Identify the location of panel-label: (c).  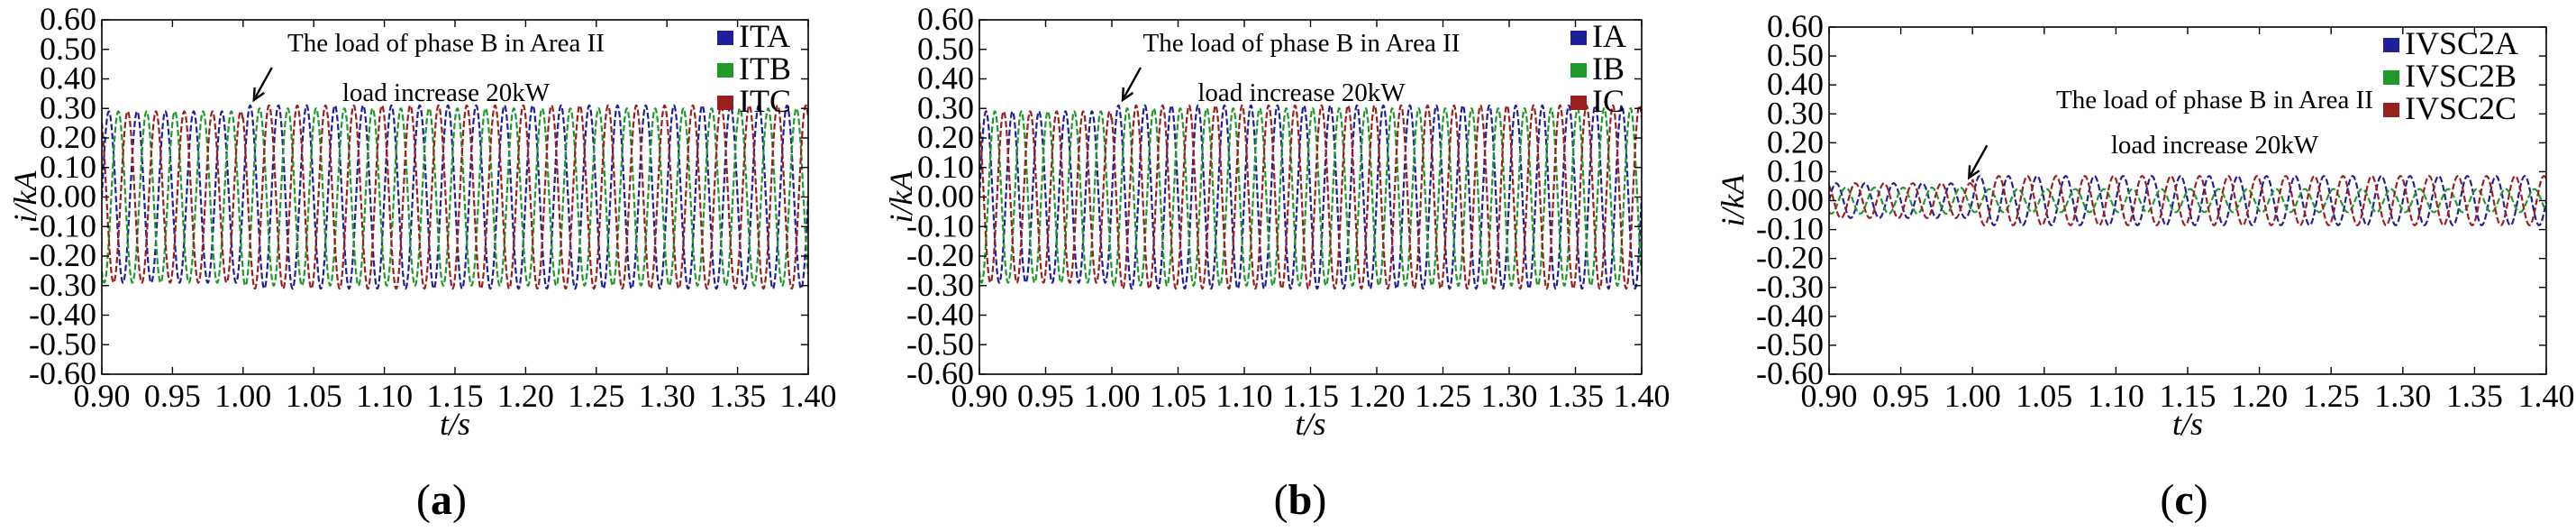
(2183, 500).